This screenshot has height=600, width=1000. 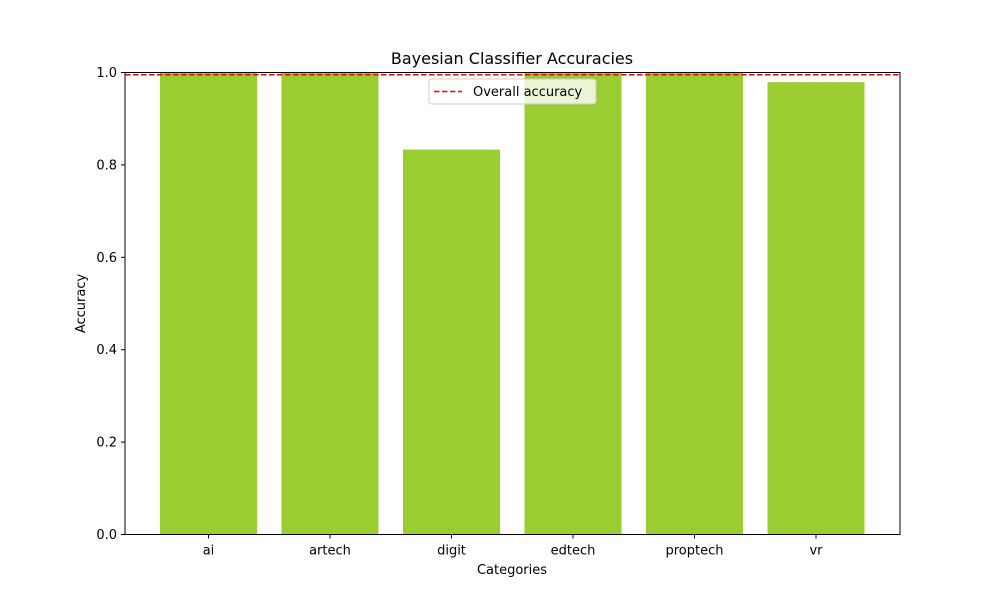 What do you see at coordinates (512, 570) in the screenshot?
I see `x-axis-label: Categories` at bounding box center [512, 570].